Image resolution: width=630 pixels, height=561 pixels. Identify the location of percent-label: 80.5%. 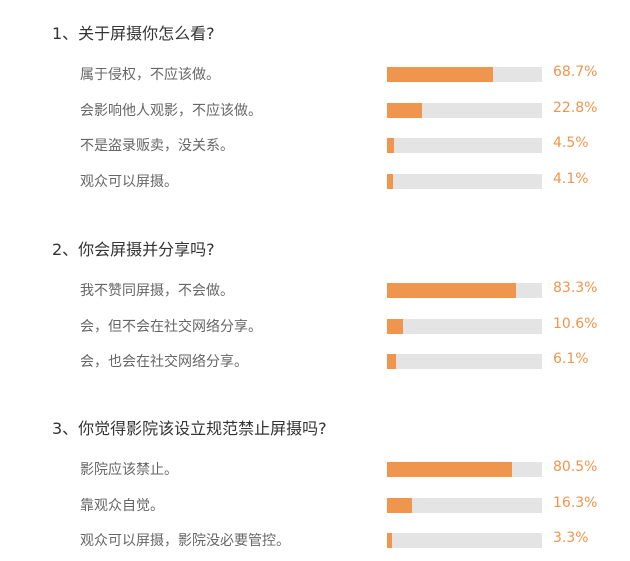
(575, 467).